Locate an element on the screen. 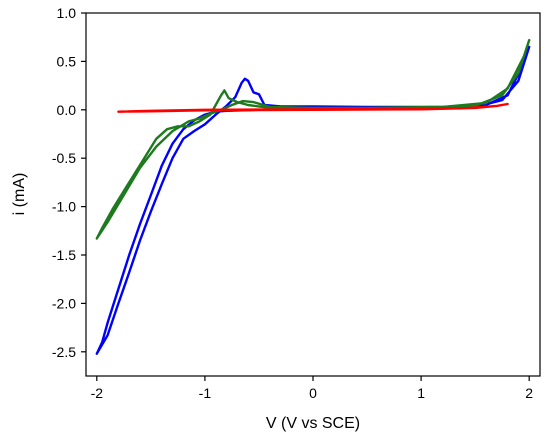 The width and height of the screenshot is (550, 440). x-tick-label: -1 is located at coordinates (205, 393).